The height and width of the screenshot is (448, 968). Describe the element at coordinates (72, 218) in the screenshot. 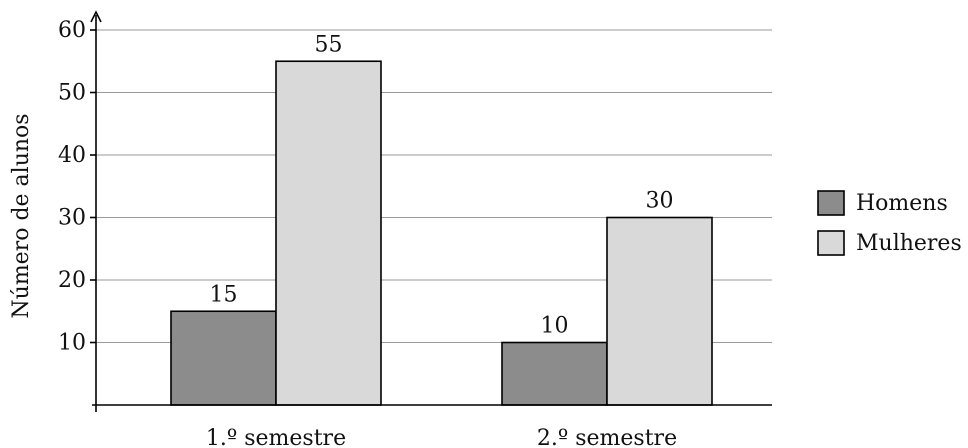

I see `y-tick-label: 30` at that location.